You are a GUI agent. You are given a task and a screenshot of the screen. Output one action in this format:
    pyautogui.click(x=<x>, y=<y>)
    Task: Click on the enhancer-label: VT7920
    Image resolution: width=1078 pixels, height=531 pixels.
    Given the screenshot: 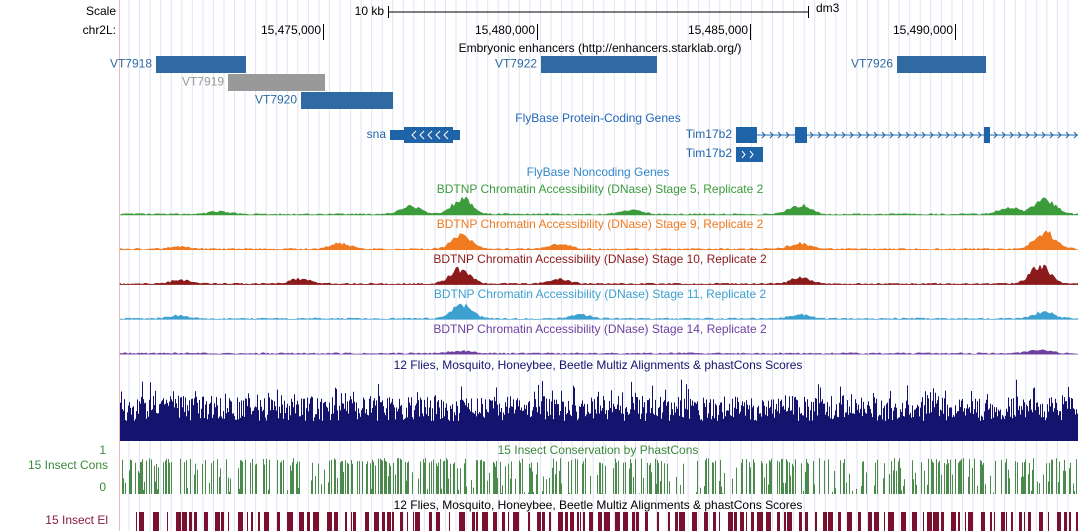 What is the action you would take?
    pyautogui.click(x=276, y=100)
    